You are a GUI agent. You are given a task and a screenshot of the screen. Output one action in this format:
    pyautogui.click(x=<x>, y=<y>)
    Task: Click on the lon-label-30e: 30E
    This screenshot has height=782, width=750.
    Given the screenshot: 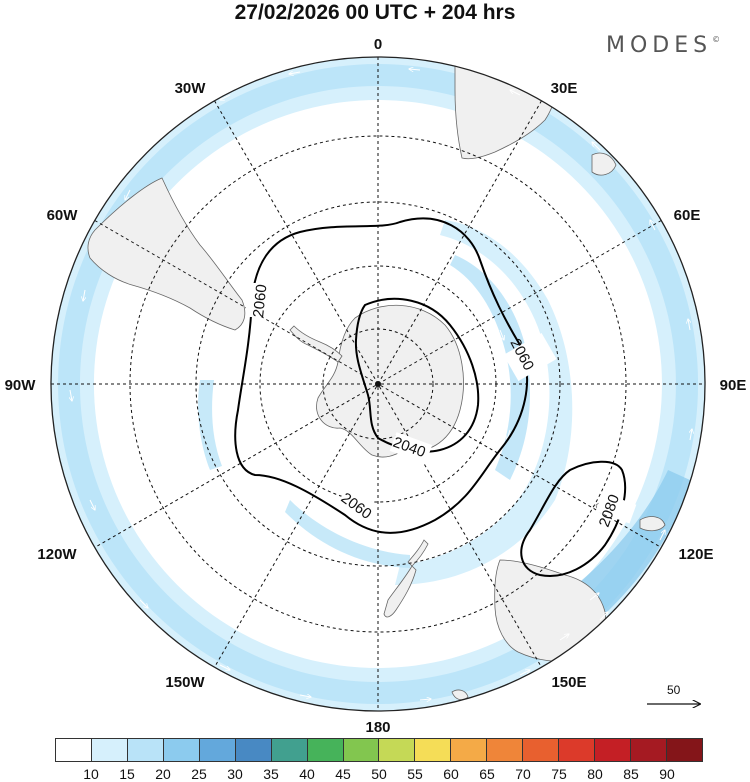 What is the action you would take?
    pyautogui.click(x=564, y=88)
    